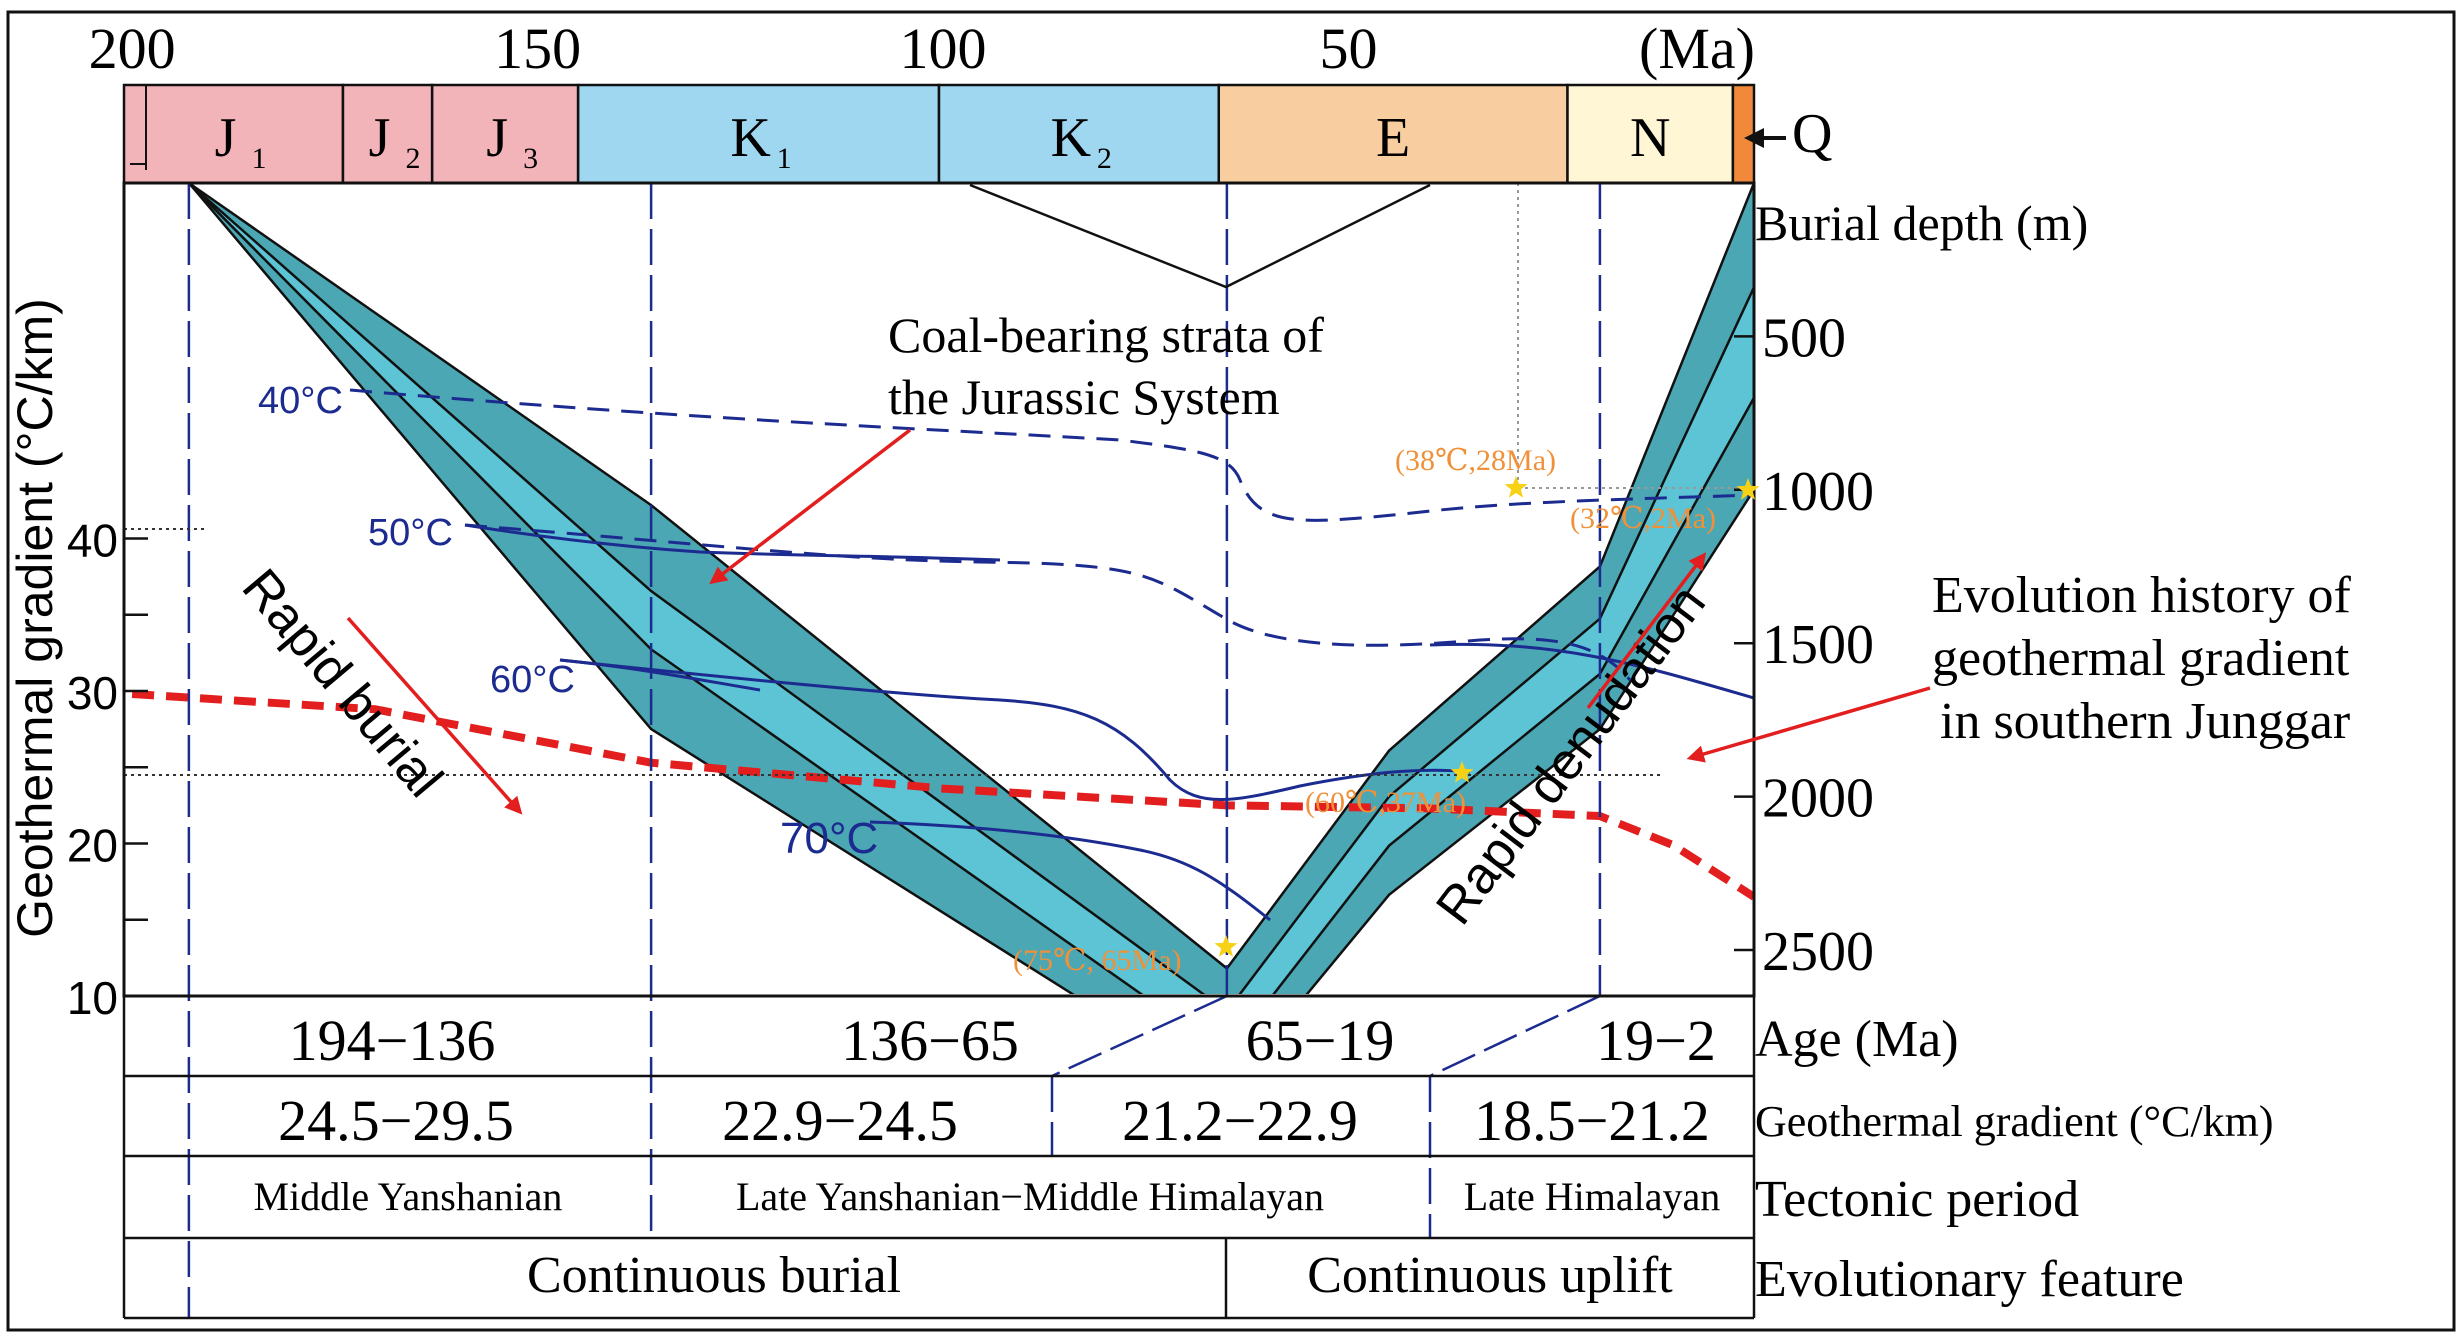  What do you see at coordinates (92, 541) in the screenshot?
I see `gradient-tick-label-40: 40` at bounding box center [92, 541].